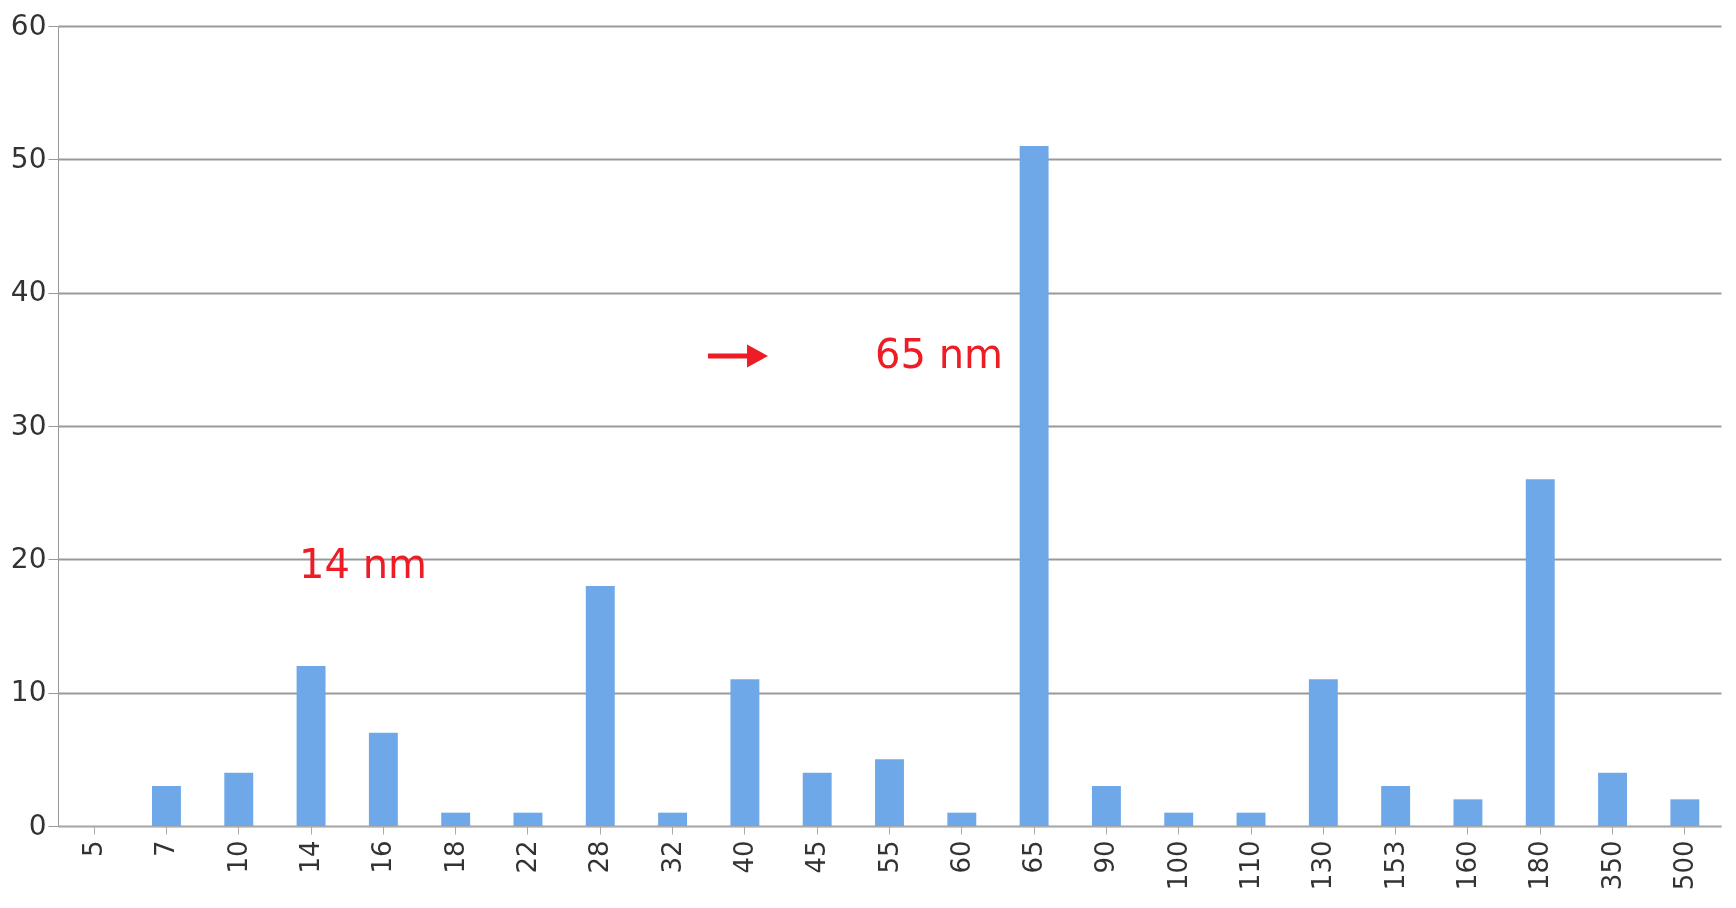 This screenshot has height=908, width=1736. I want to click on x-tick-label: 5, so click(93, 849).